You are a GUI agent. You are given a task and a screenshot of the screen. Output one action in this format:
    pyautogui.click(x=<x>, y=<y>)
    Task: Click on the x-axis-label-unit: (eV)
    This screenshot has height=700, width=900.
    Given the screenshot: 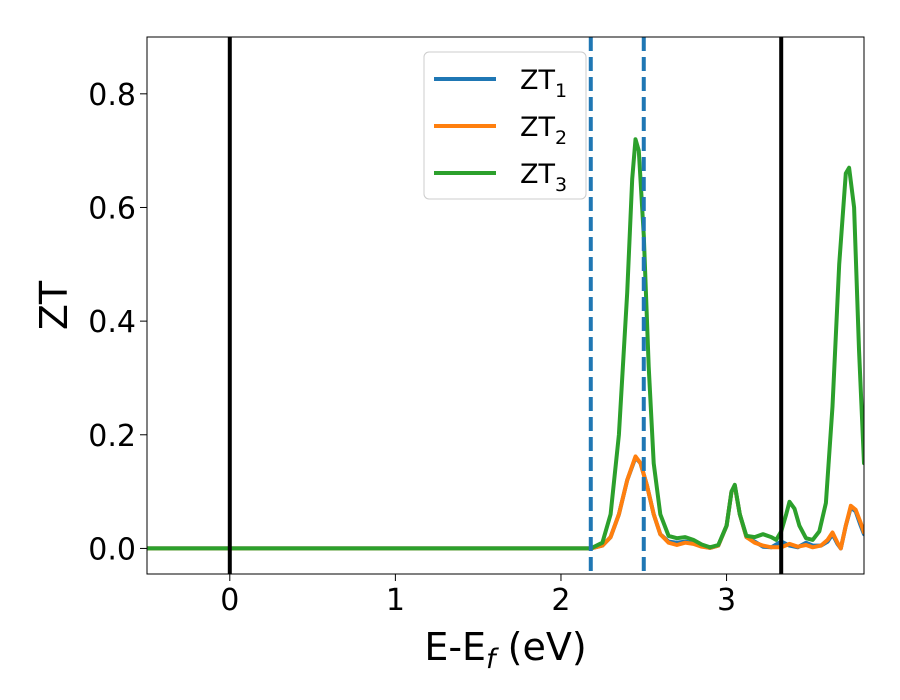 What is the action you would take?
    pyautogui.click(x=541, y=647)
    